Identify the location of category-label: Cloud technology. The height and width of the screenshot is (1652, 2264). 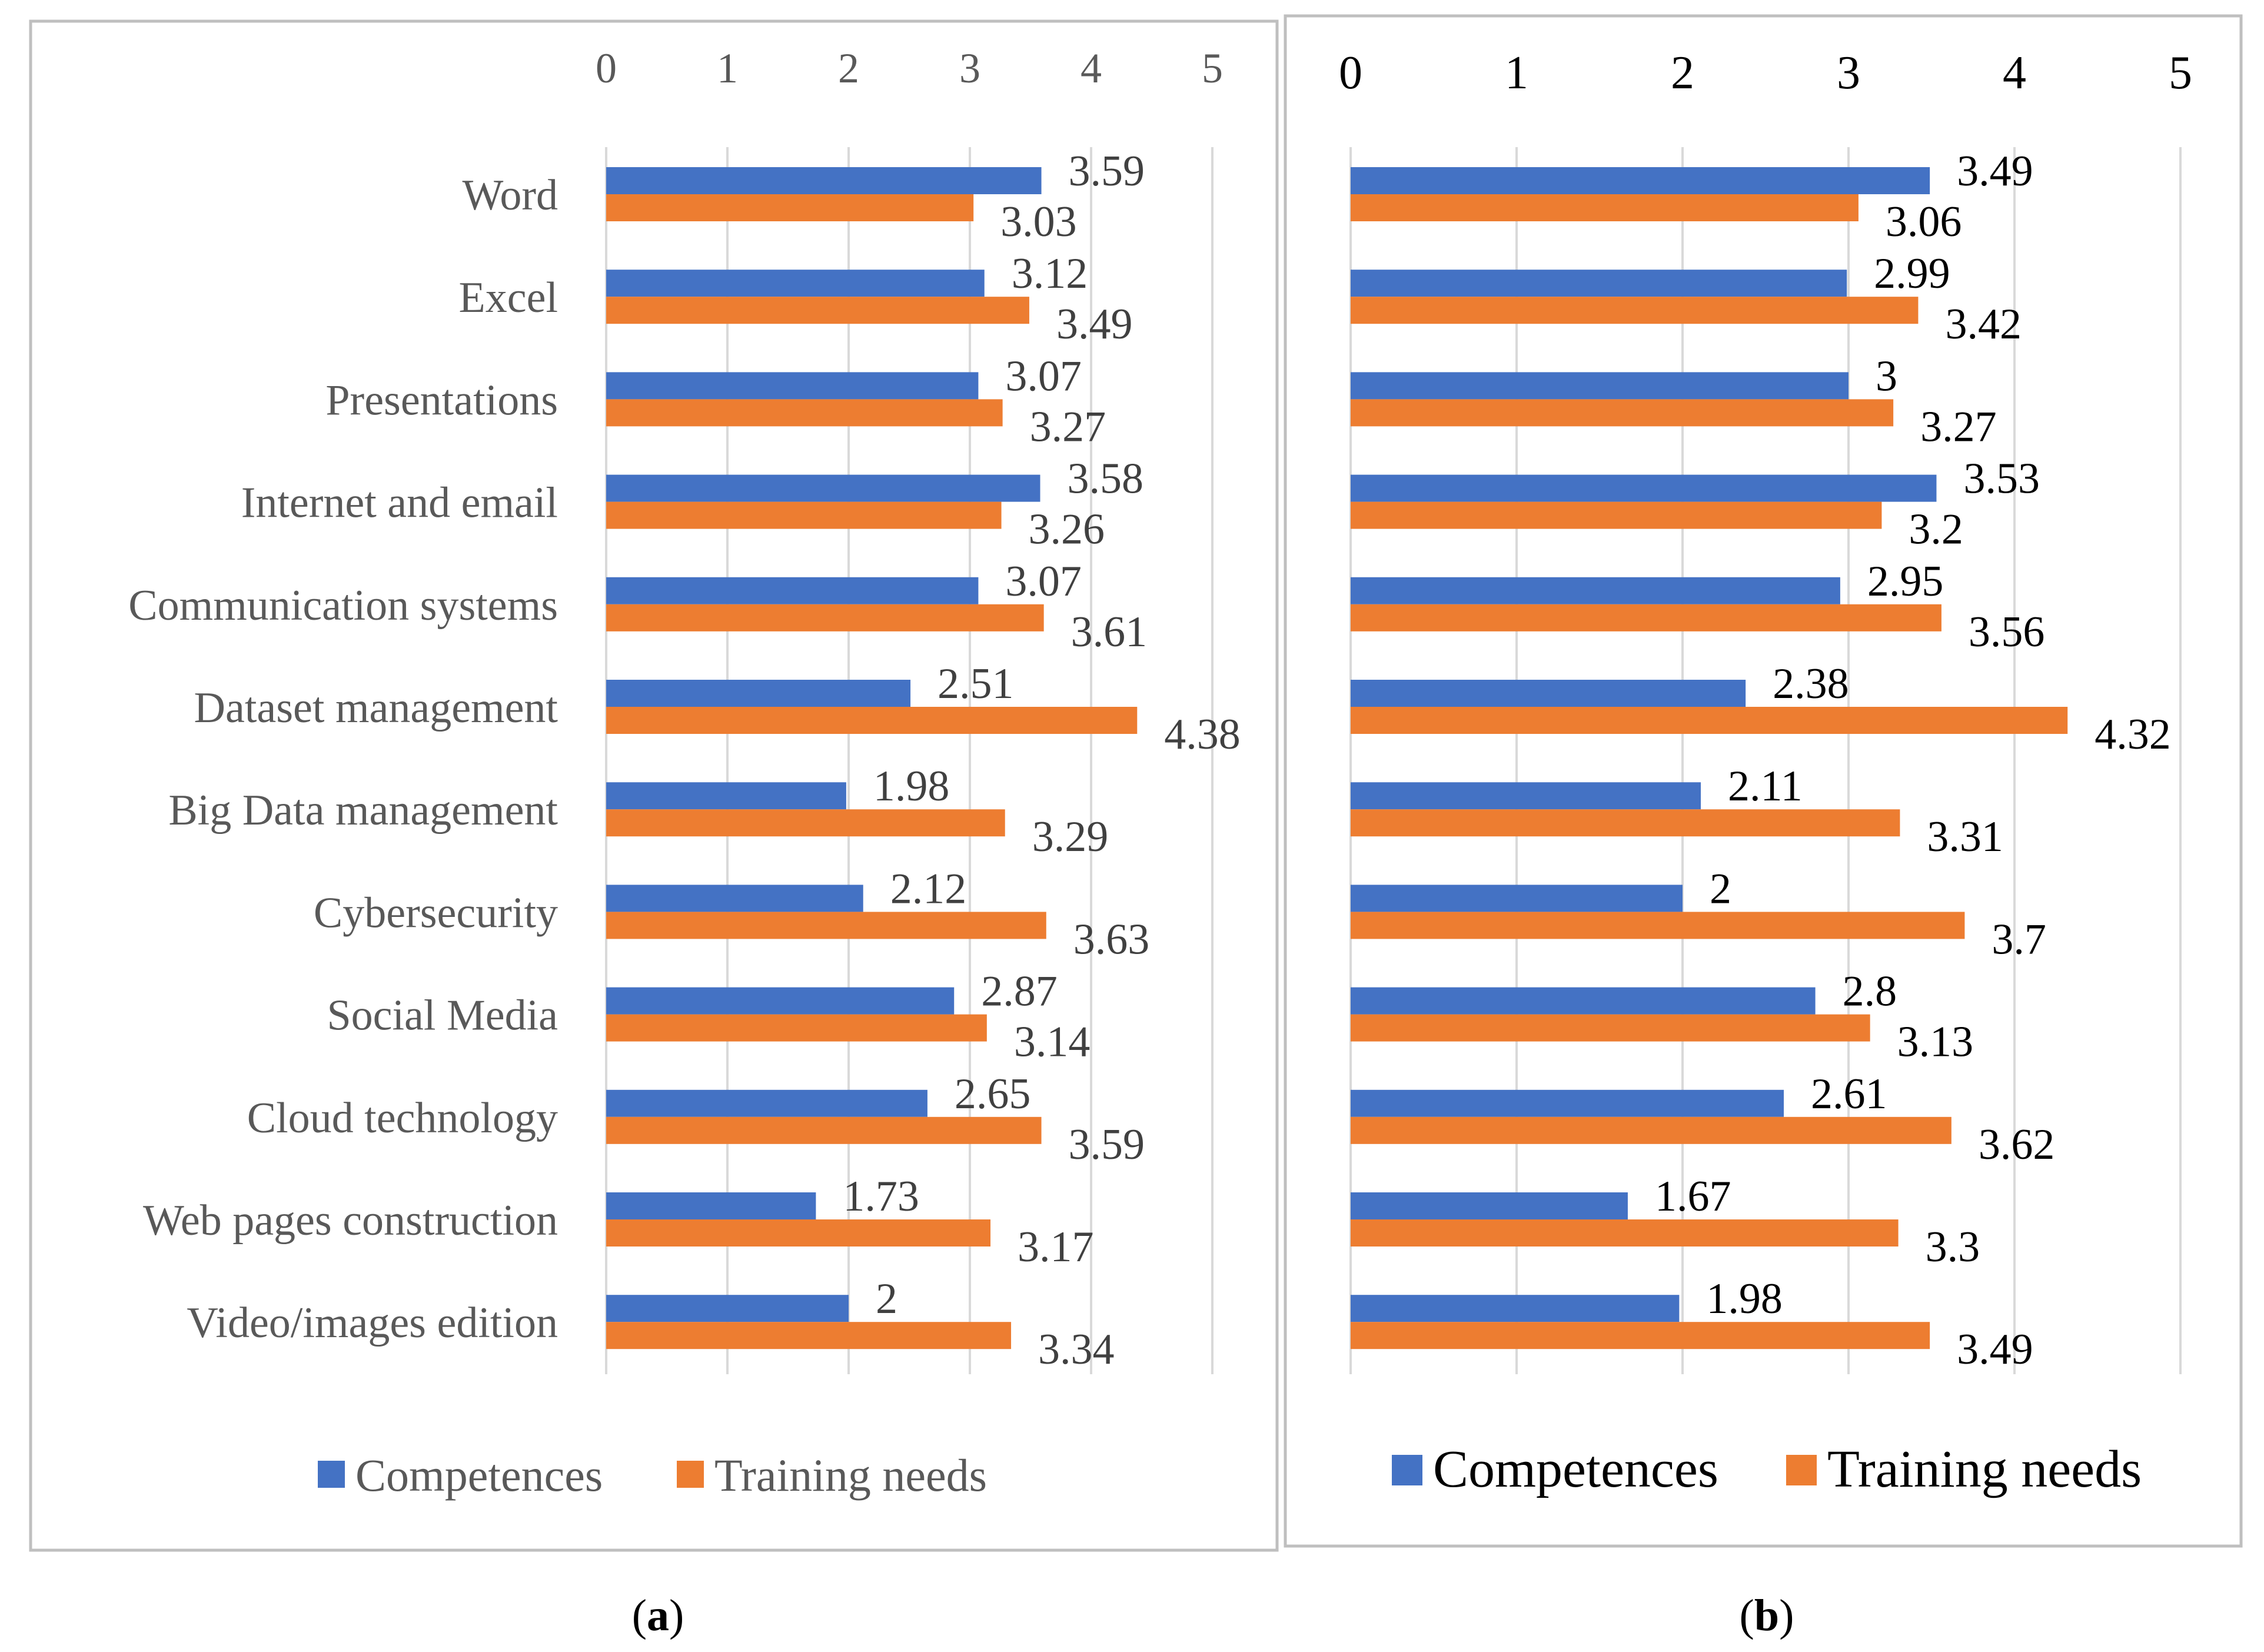
(403, 1118).